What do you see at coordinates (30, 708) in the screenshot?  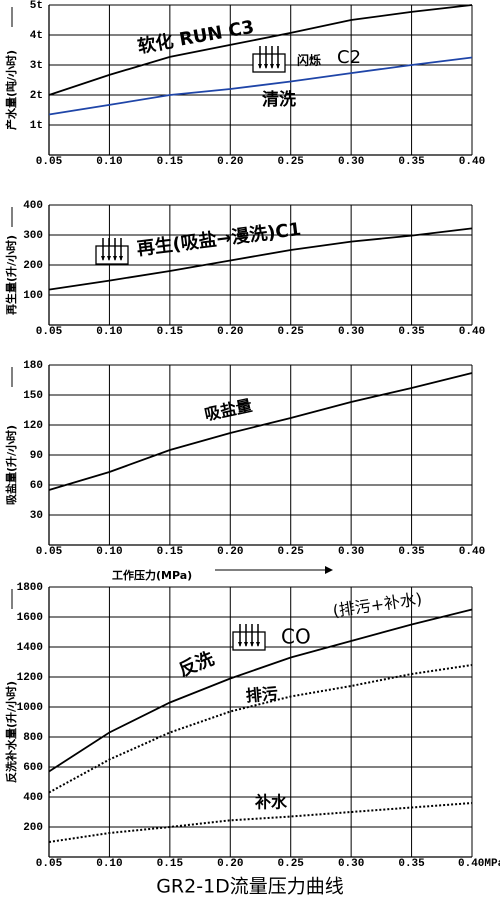 I see `y-tick-label: 1000` at bounding box center [30, 708].